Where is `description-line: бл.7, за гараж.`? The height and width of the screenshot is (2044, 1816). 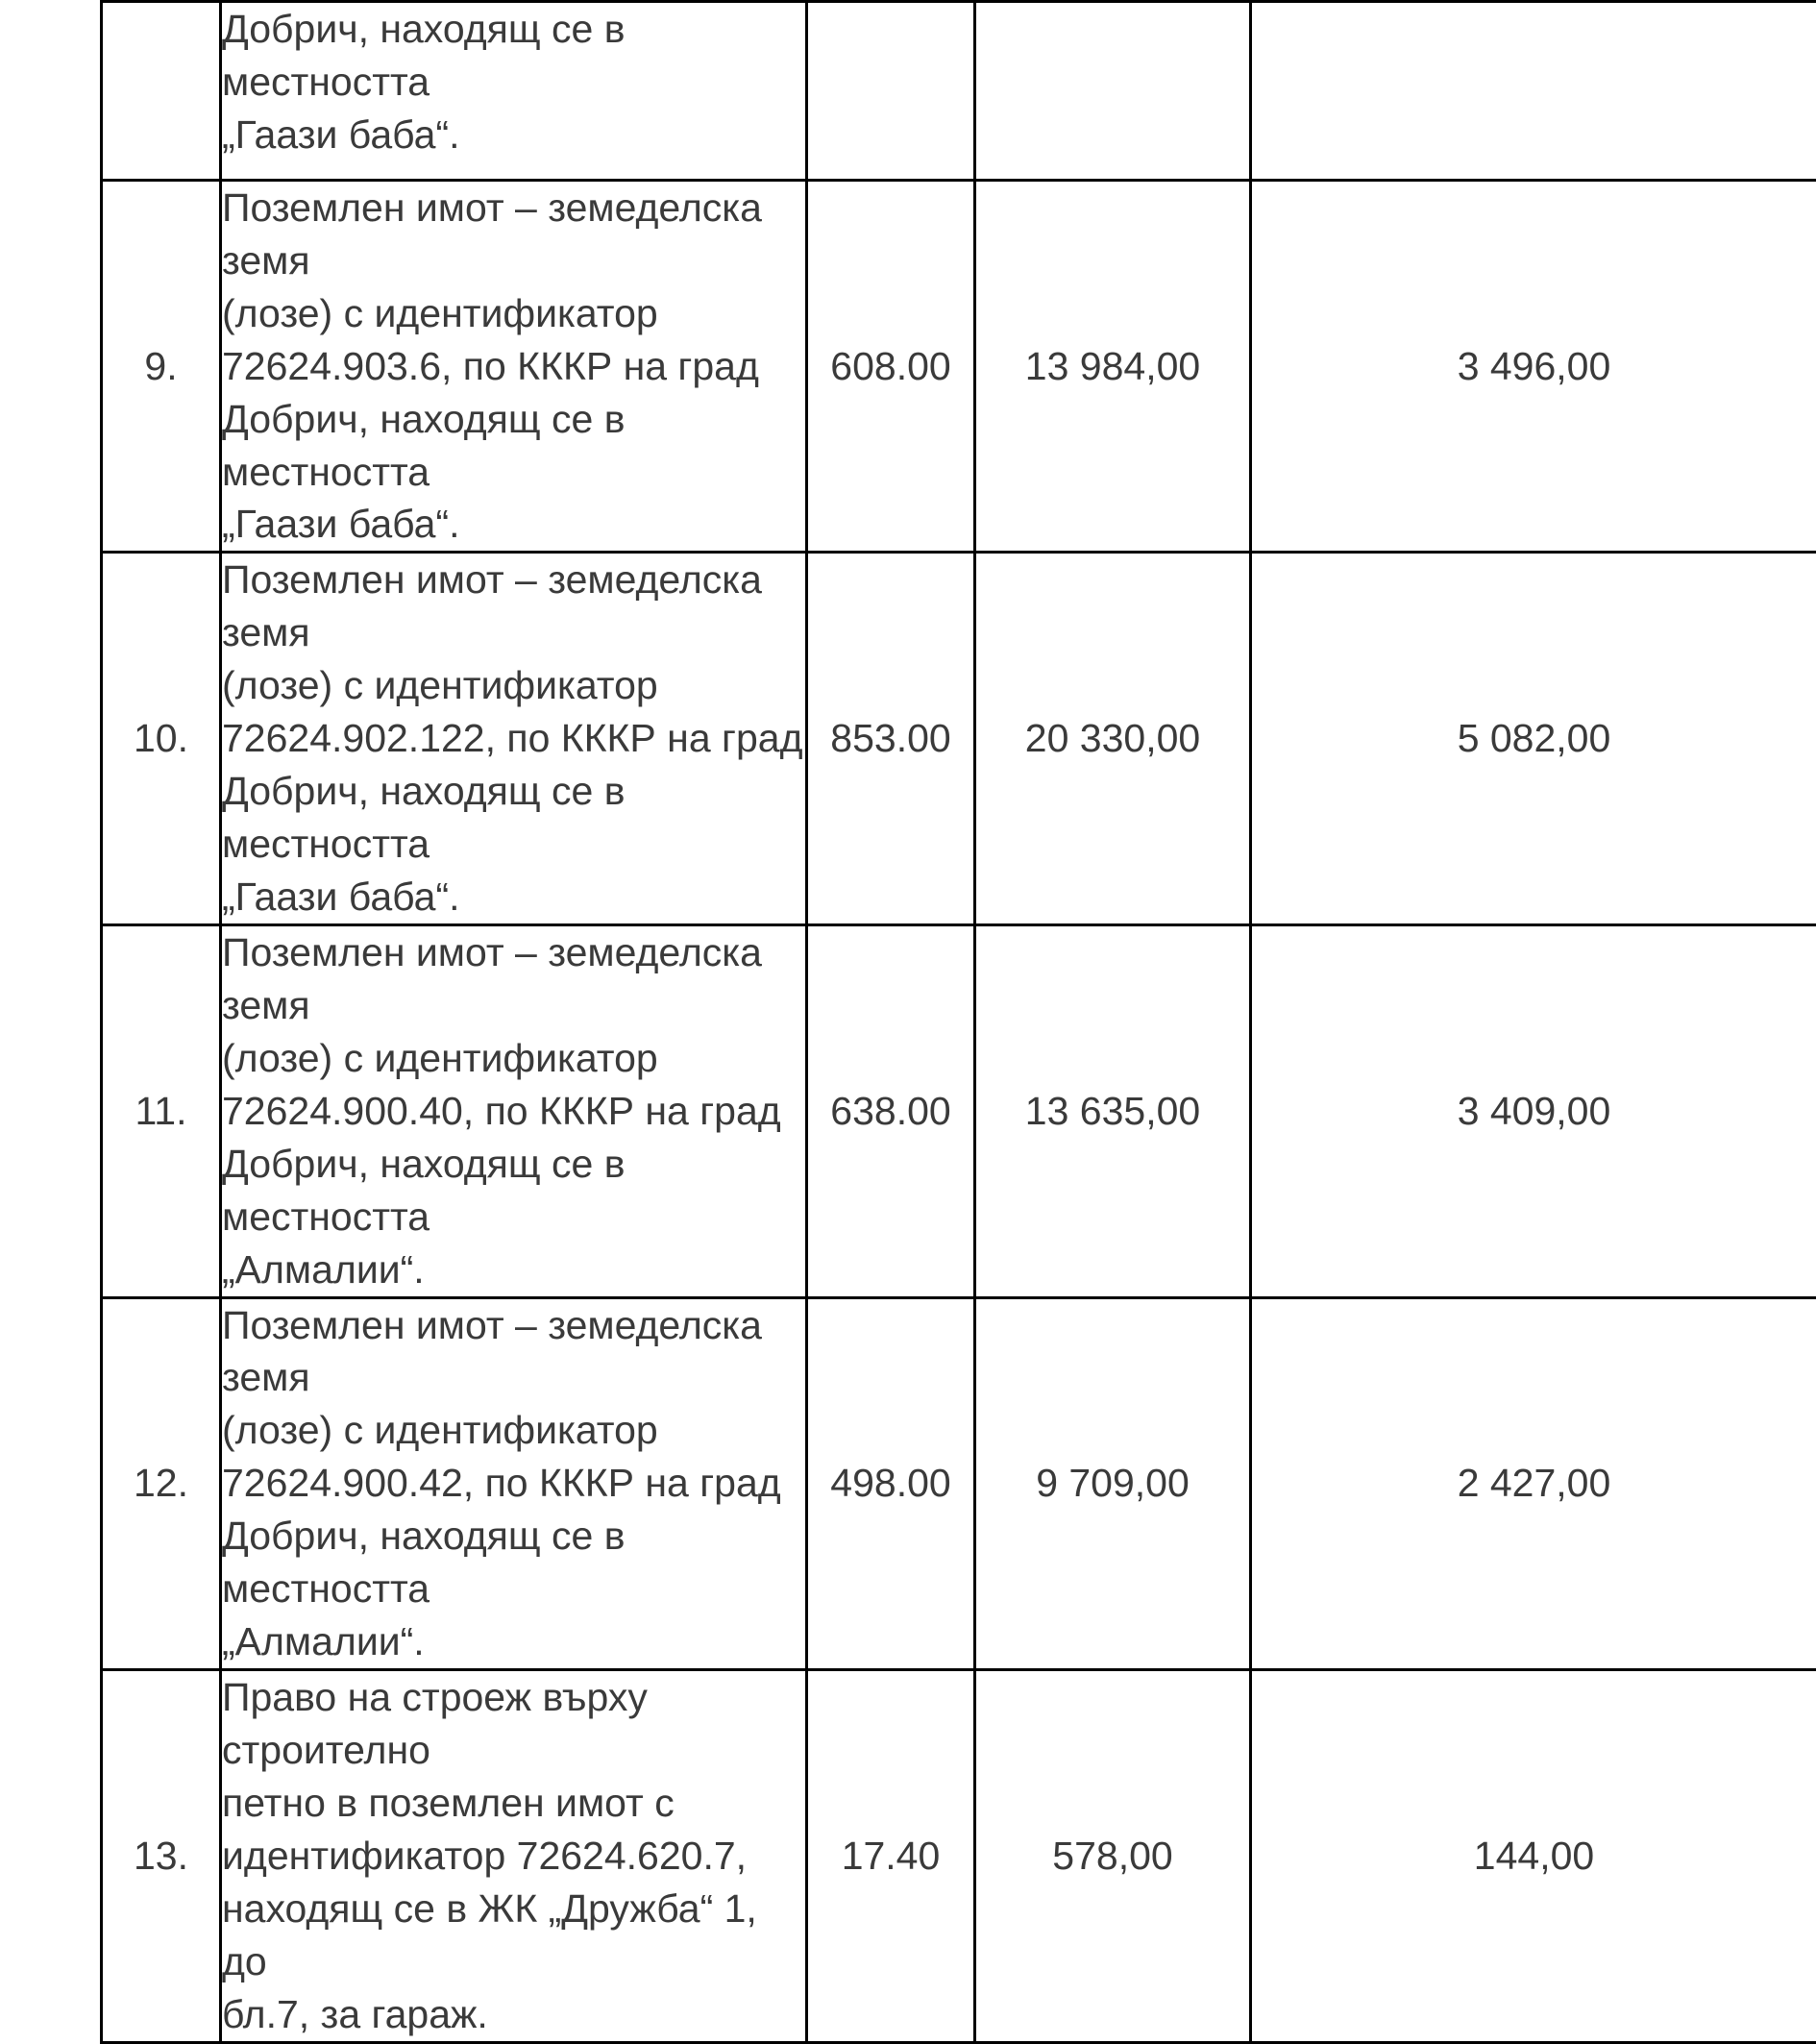
description-line: бл.7, за гараж. is located at coordinates (513, 2014).